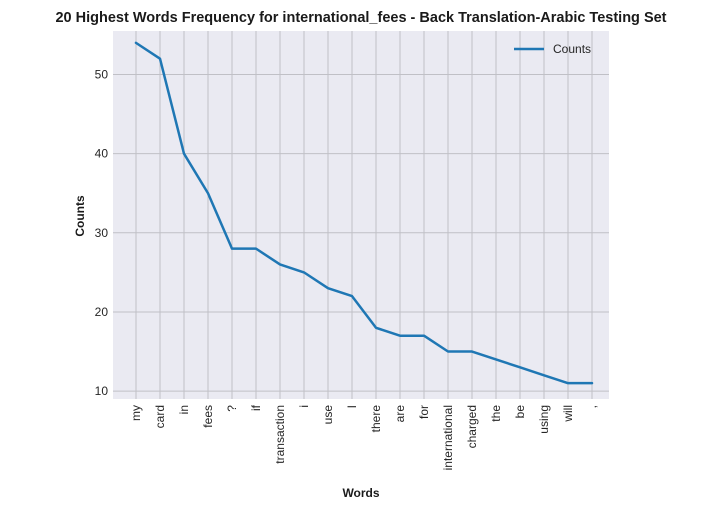 The height and width of the screenshot is (510, 722). What do you see at coordinates (448, 437) in the screenshot?
I see `x-tick-label: international` at bounding box center [448, 437].